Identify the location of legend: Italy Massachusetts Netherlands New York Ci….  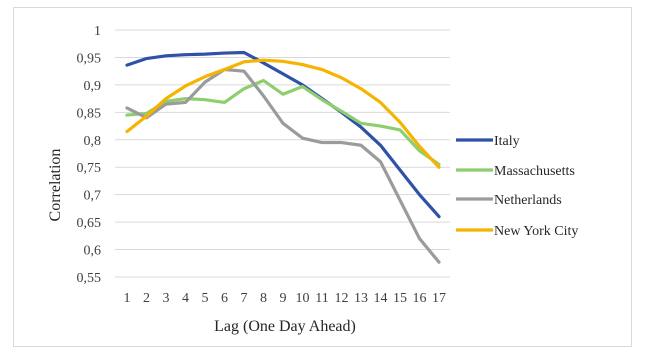
(517, 186).